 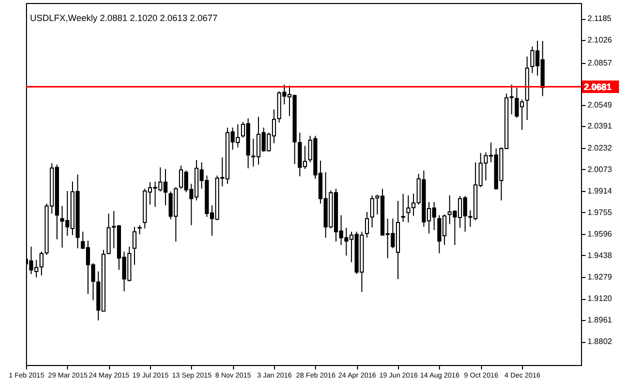 What do you see at coordinates (600, 212) in the screenshot?
I see `y-tick-label: 1.9755` at bounding box center [600, 212].